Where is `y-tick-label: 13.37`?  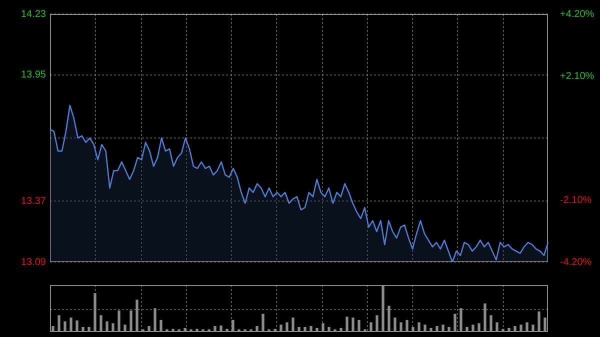
y-tick-label: 13.37 is located at coordinates (33, 201).